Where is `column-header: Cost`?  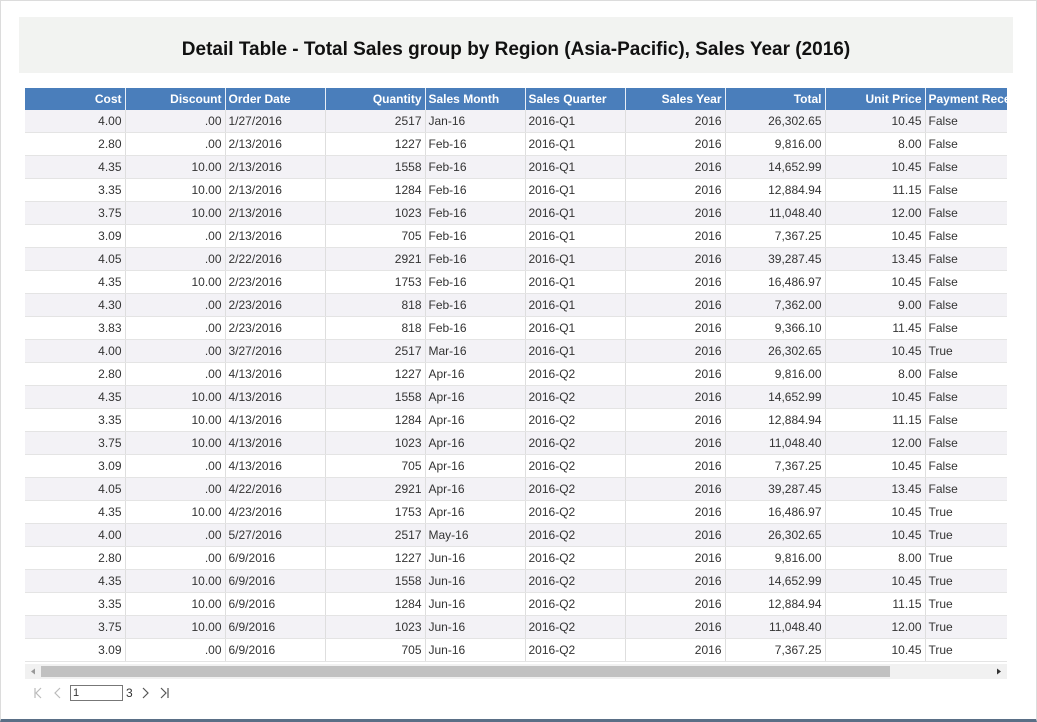
column-header: Cost is located at coordinates (75, 99).